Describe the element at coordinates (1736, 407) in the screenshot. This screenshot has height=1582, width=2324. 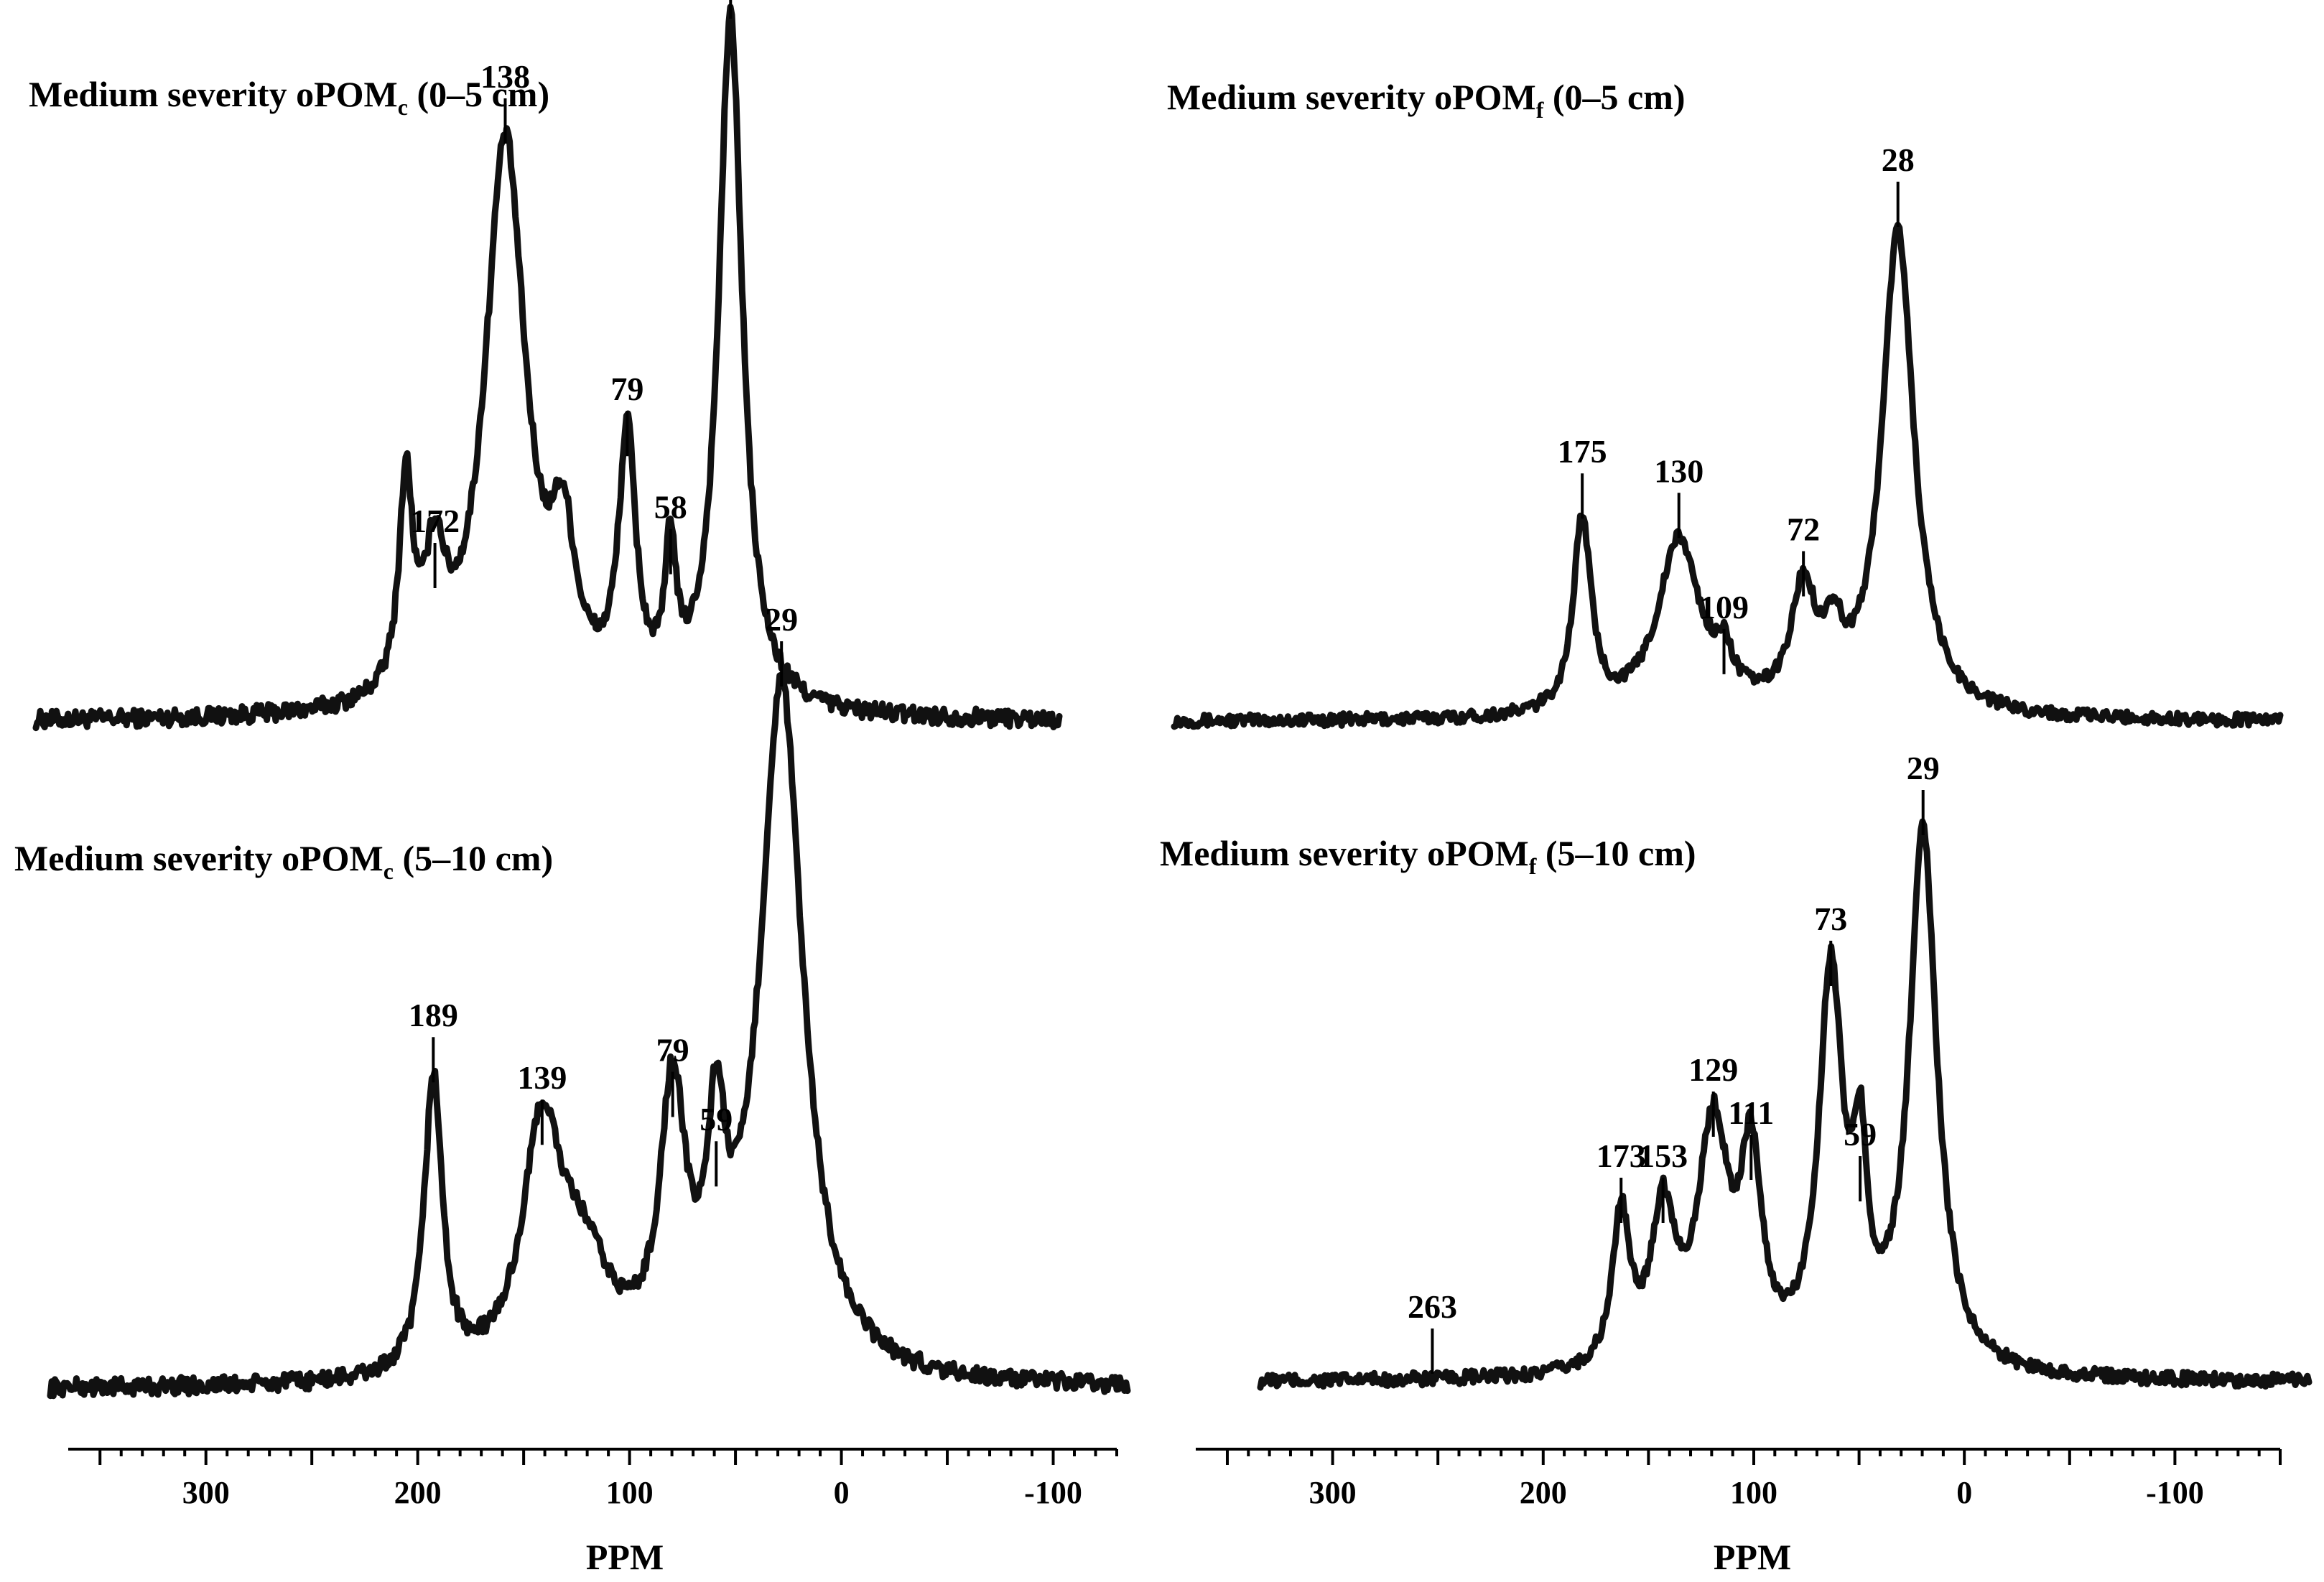
I see `peak-labels: 28 175 130 109 72` at that location.